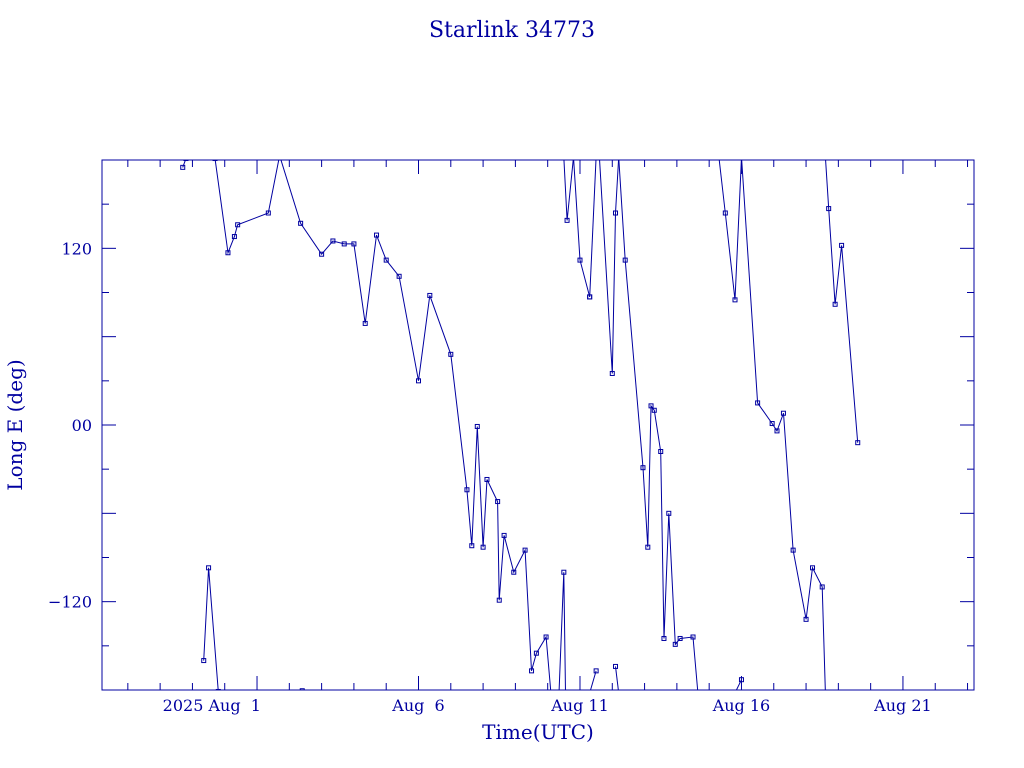 The height and width of the screenshot is (768, 1024). I want to click on x-tick-label: 2025 Aug 1, so click(212, 705).